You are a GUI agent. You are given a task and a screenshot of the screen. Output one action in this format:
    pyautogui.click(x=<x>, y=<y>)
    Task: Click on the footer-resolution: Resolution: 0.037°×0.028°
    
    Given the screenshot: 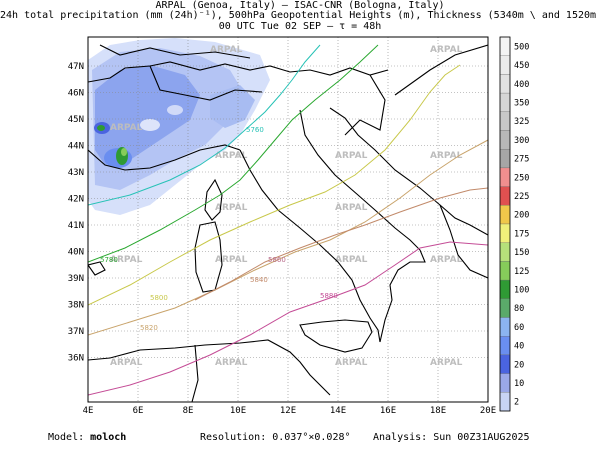 What is the action you would take?
    pyautogui.click(x=275, y=437)
    